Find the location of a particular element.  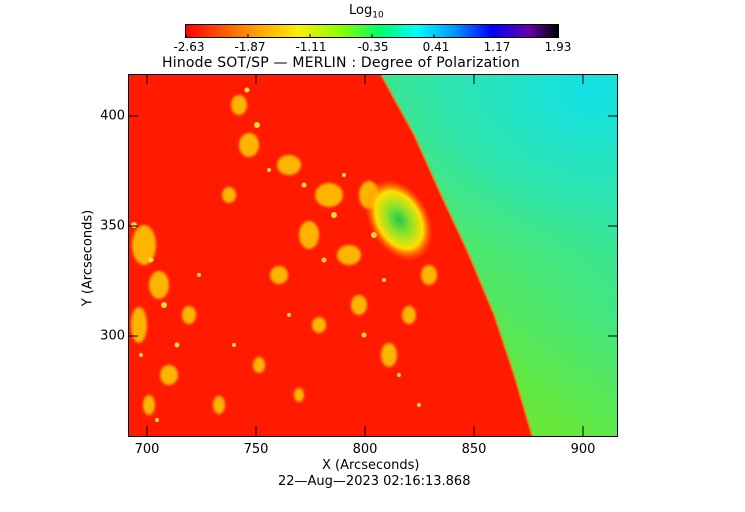

colorbar-tick: -0.35 is located at coordinates (373, 47).